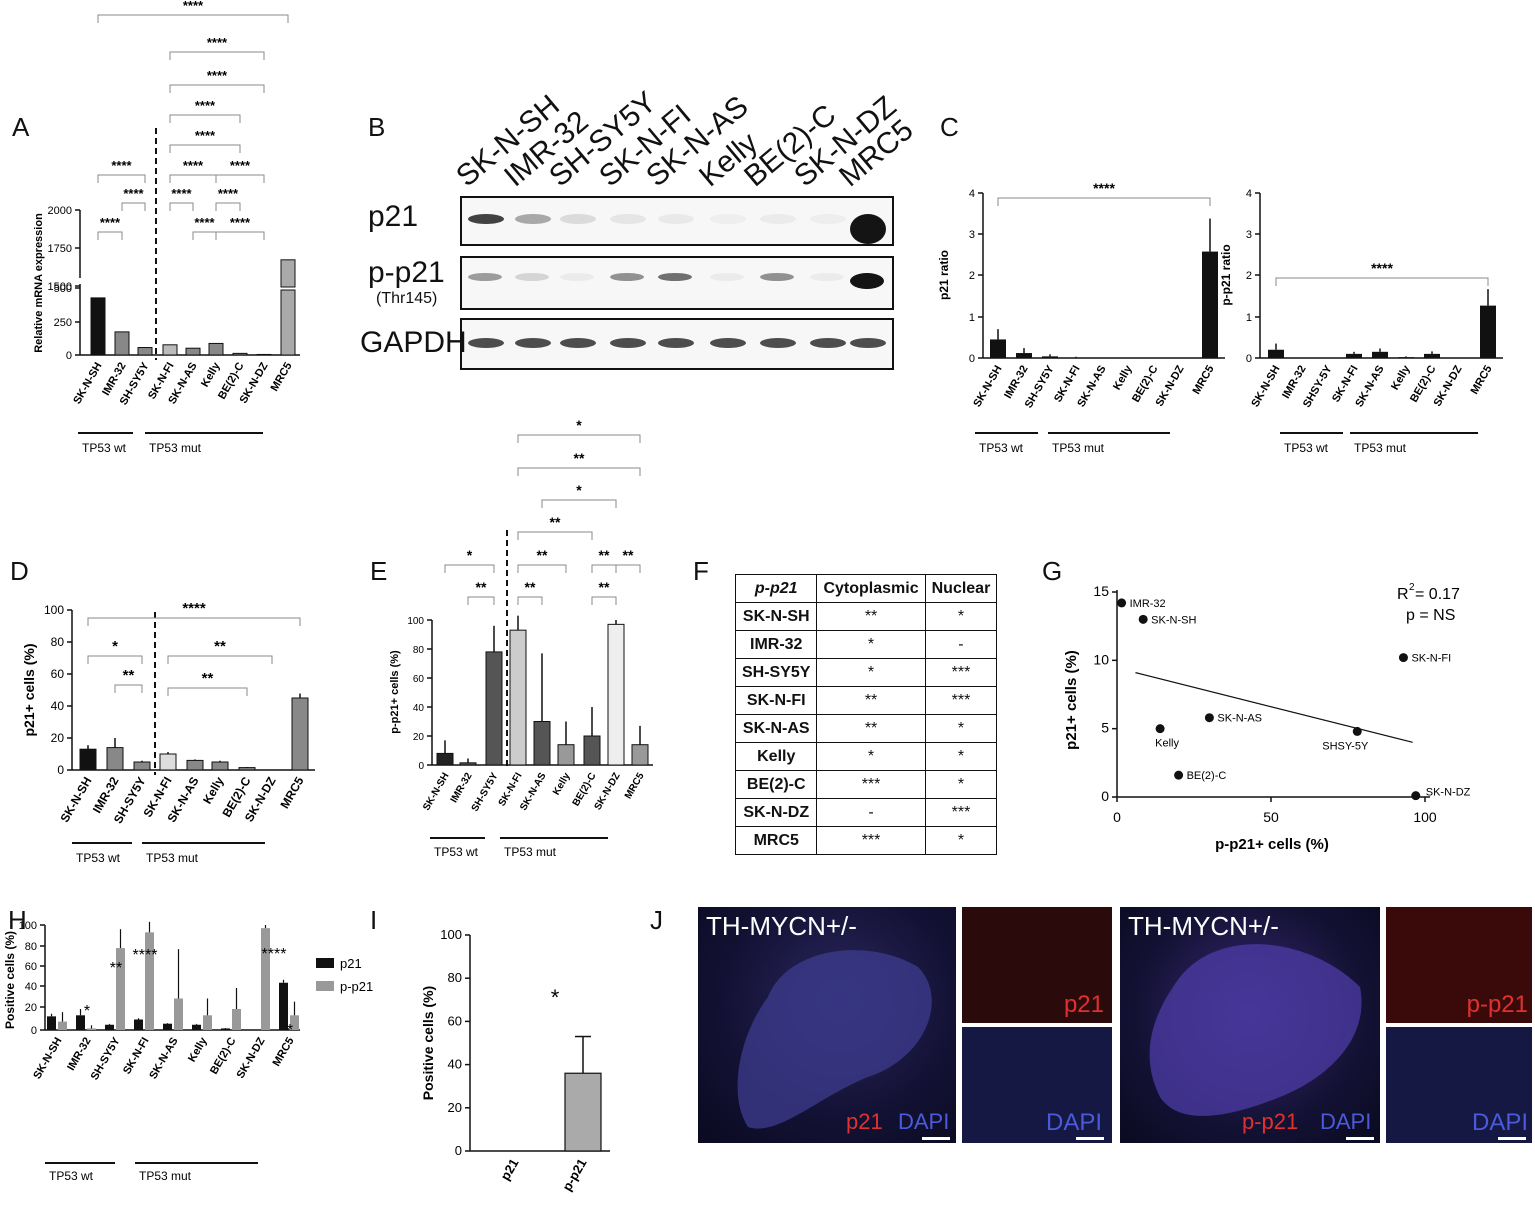 Image resolution: width=1535 pixels, height=1209 pixels. Describe the element at coordinates (377, 127) in the screenshot. I see `panel-label-b: B` at that location.